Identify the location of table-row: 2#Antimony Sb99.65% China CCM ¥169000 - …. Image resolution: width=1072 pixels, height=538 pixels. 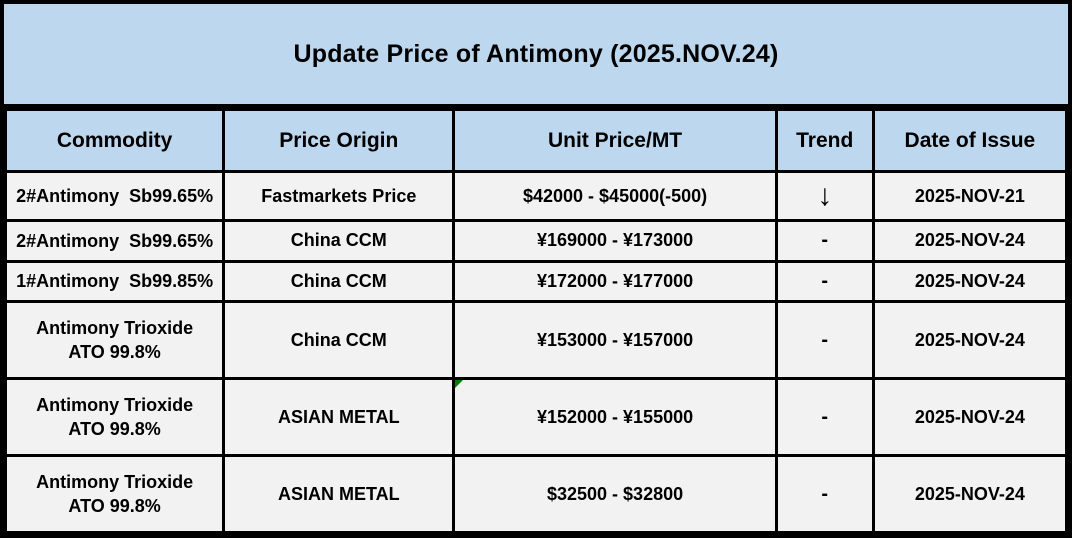
(536, 241).